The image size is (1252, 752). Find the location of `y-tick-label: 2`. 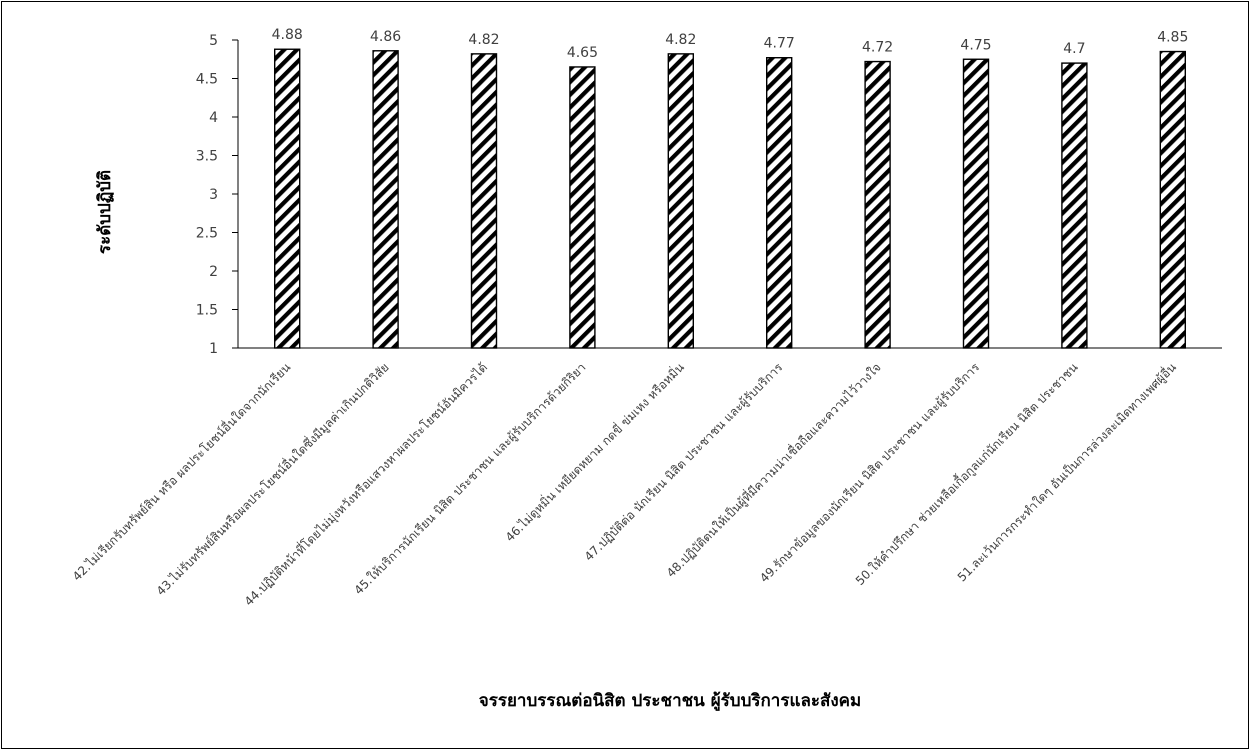

y-tick-label: 2 is located at coordinates (213, 272).